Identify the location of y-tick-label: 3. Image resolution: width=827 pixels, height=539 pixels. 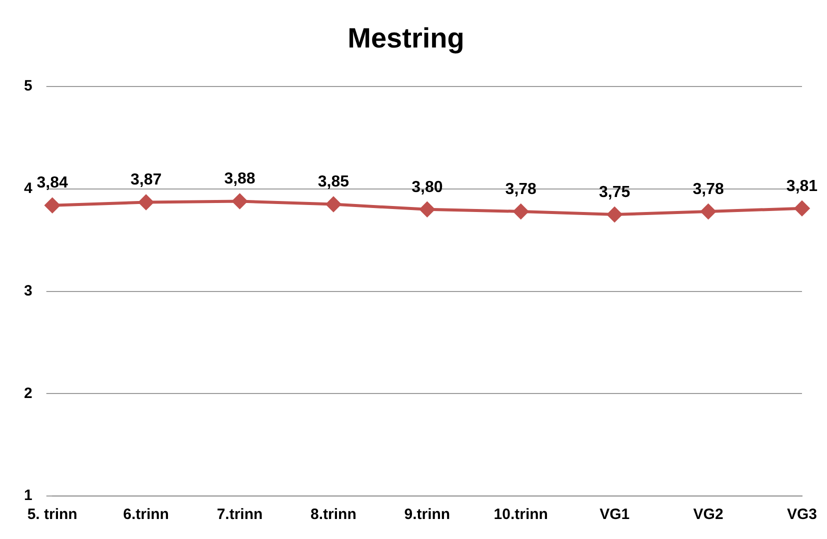
(28, 291).